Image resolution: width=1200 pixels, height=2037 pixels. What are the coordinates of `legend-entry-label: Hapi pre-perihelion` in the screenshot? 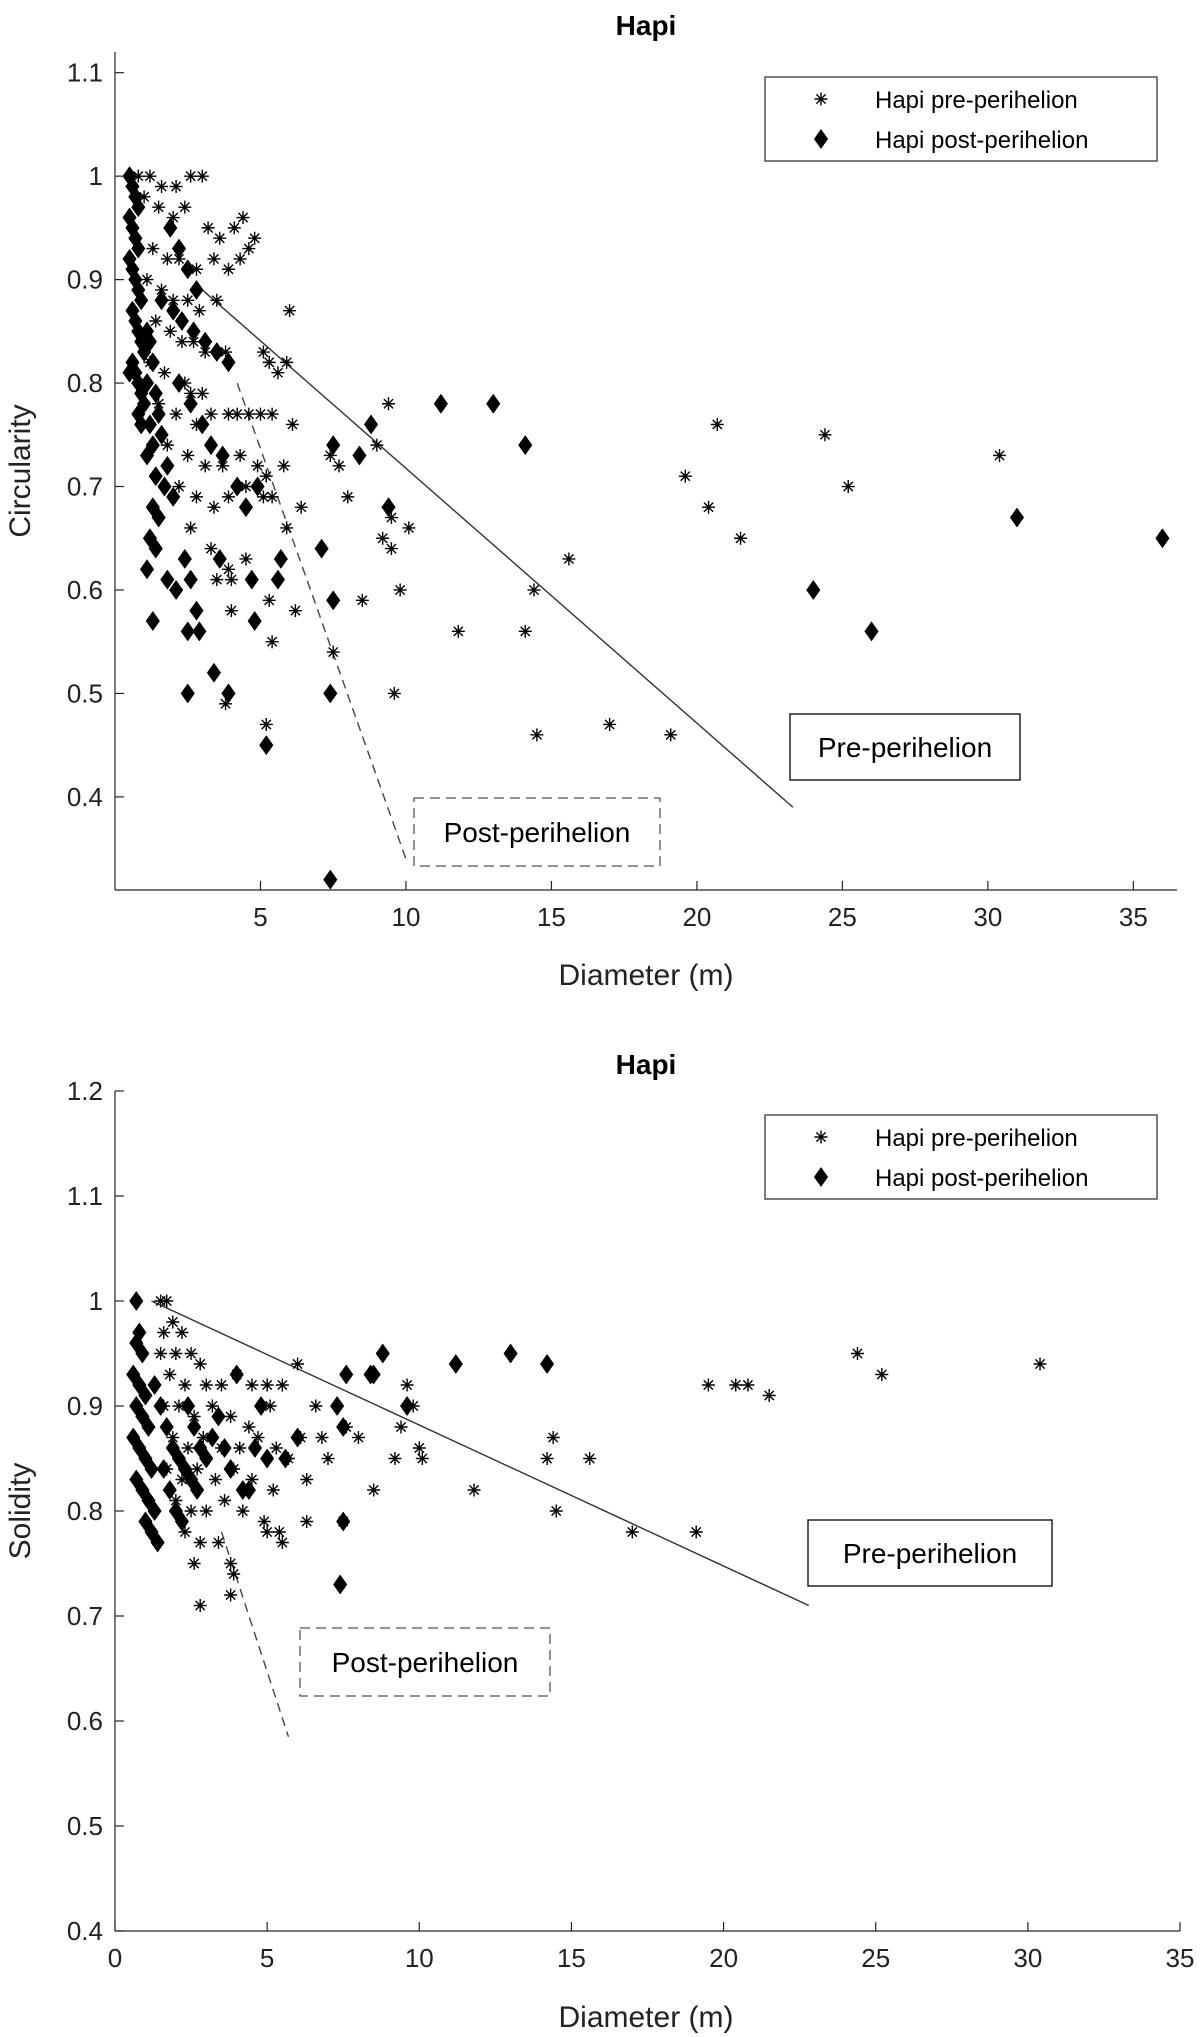 It's located at (976, 100).